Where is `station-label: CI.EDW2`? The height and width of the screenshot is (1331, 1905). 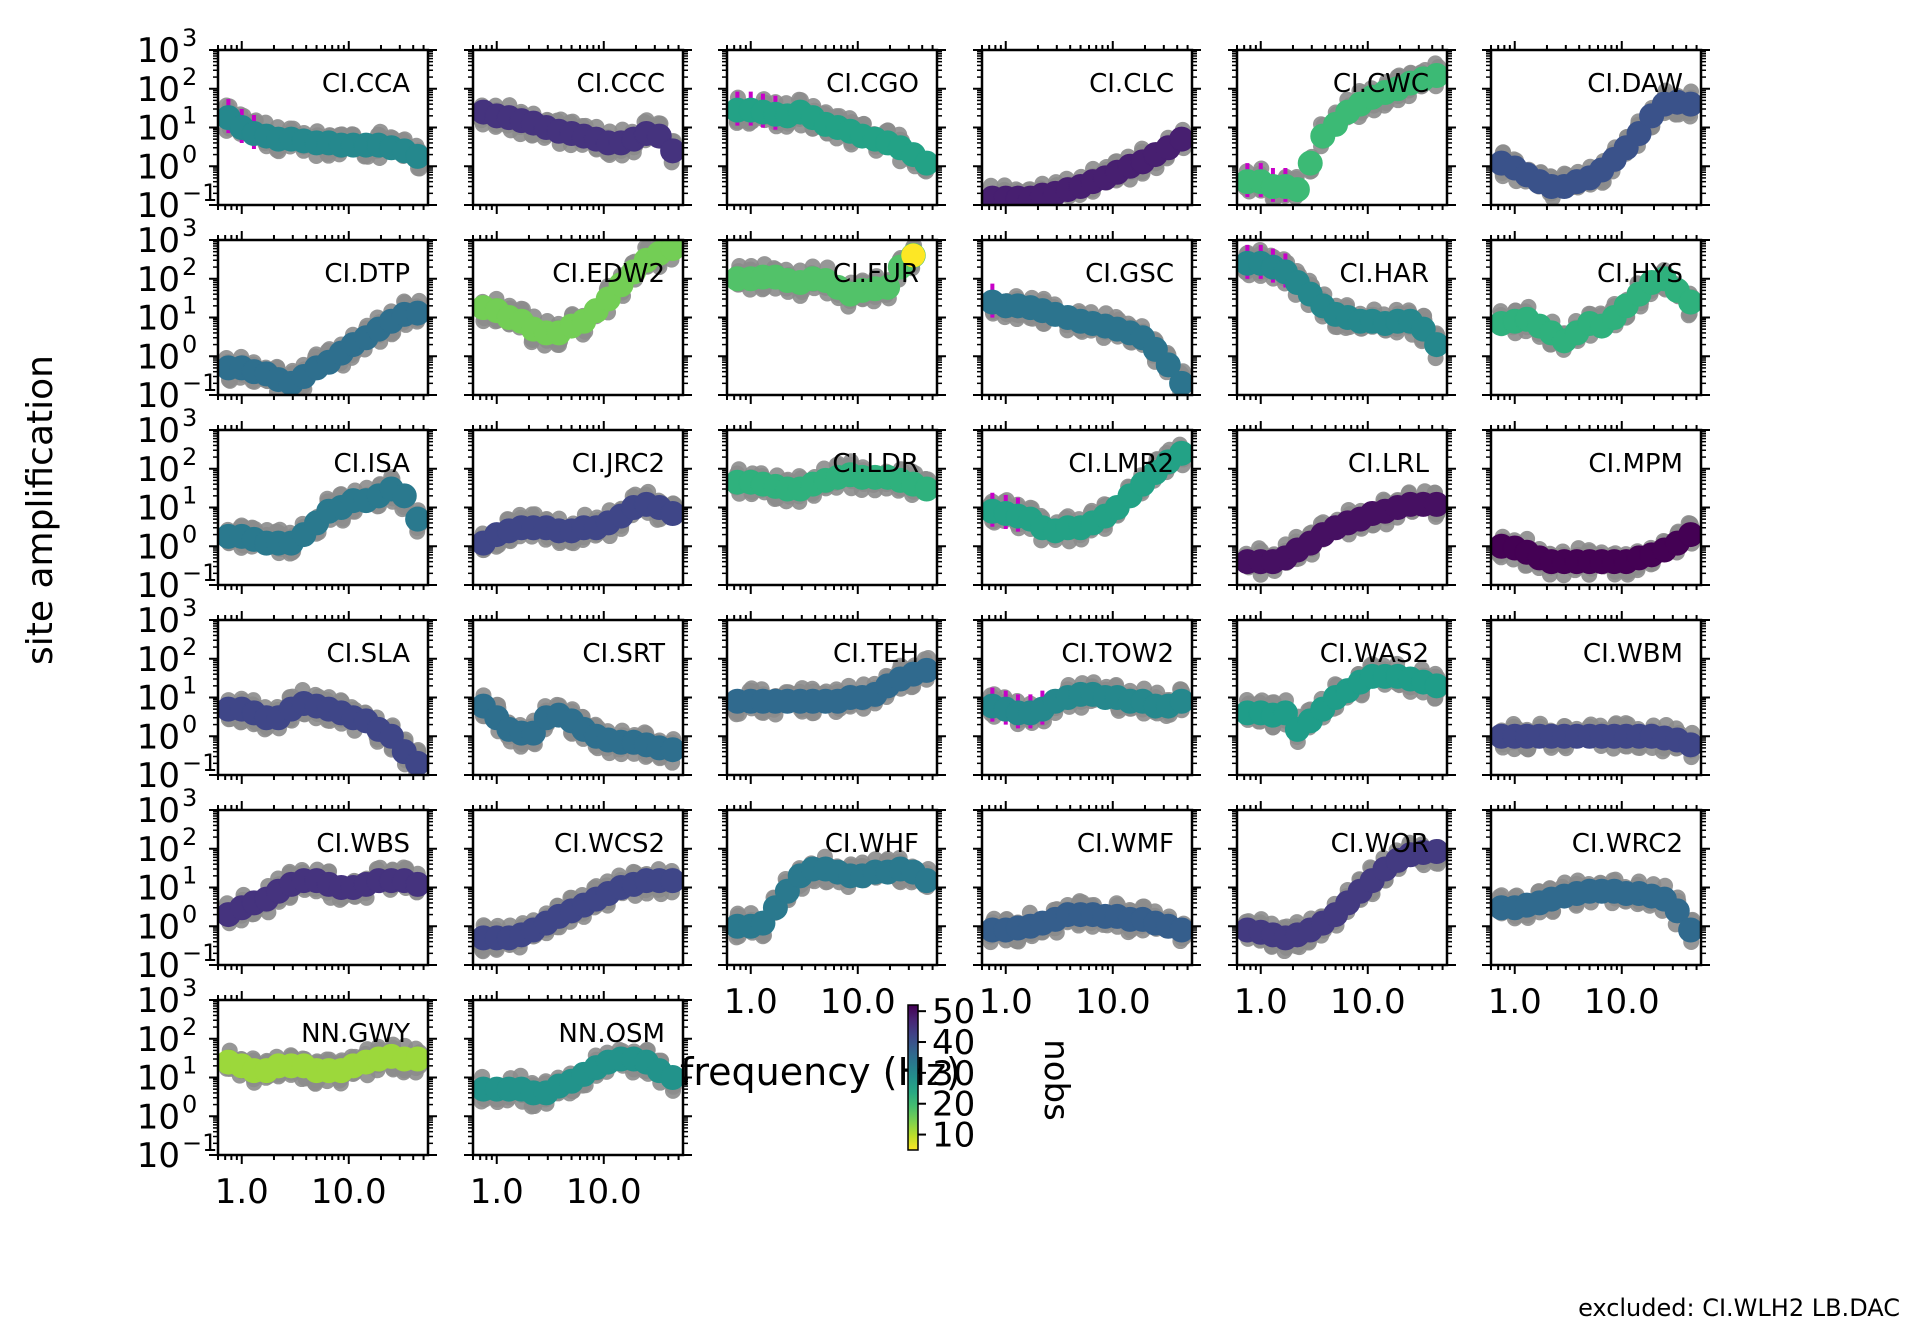
station-label: CI.EDW2 is located at coordinates (608, 274).